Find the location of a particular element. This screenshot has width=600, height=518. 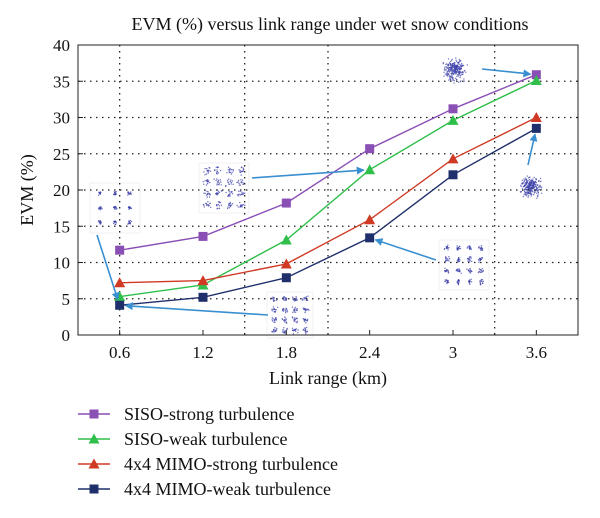

legend-item: SISO-strong turbulence is located at coordinates (186, 414).